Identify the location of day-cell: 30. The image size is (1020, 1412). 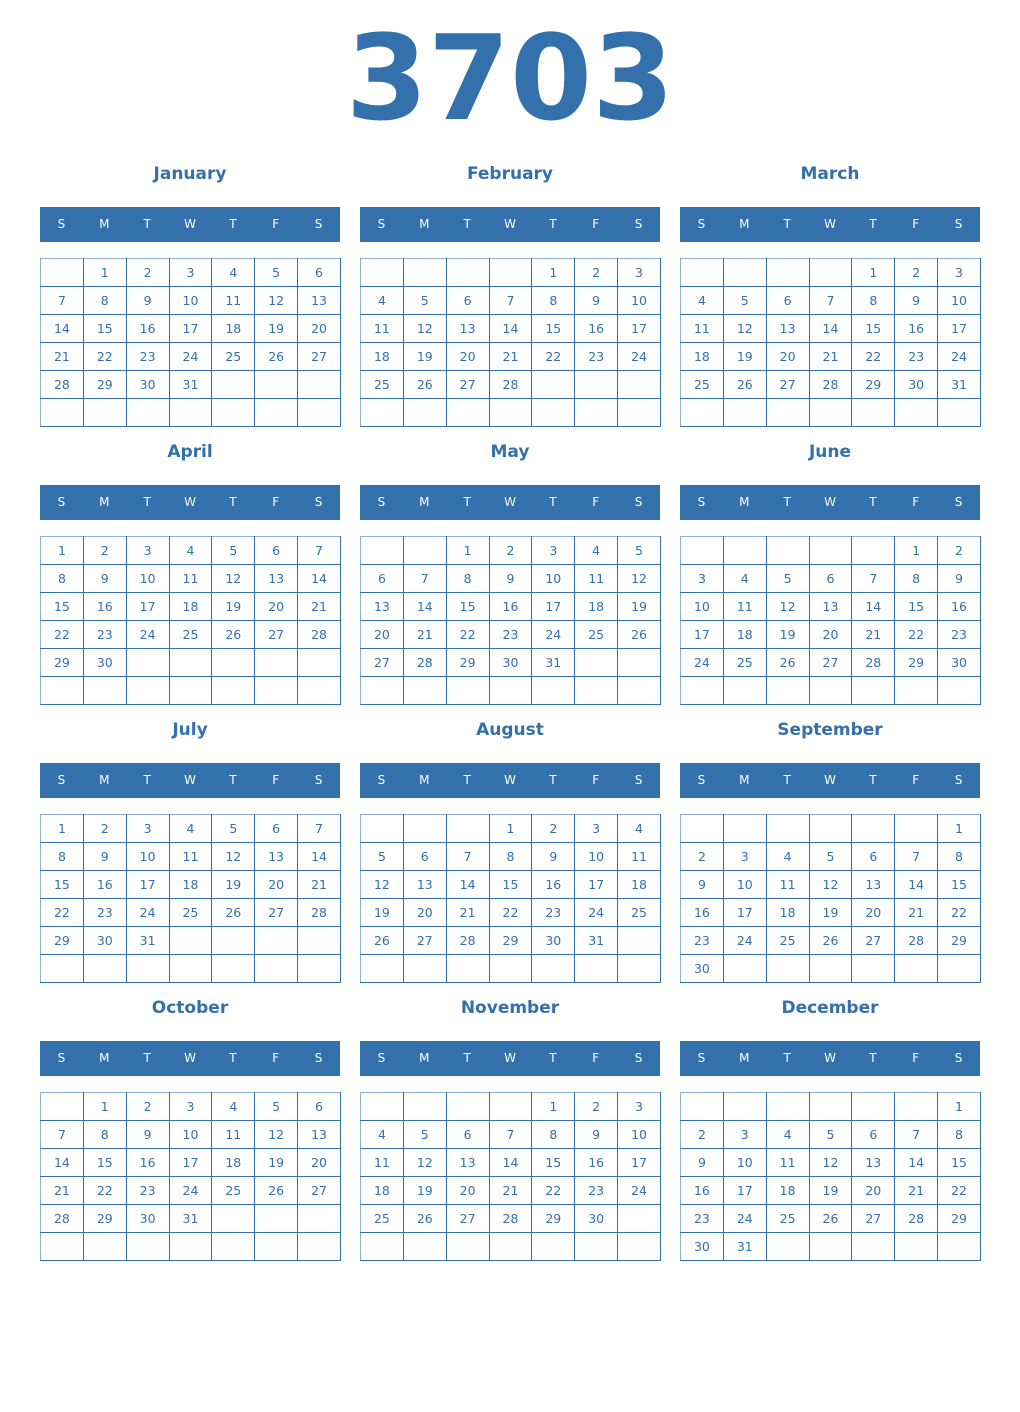
(553, 940).